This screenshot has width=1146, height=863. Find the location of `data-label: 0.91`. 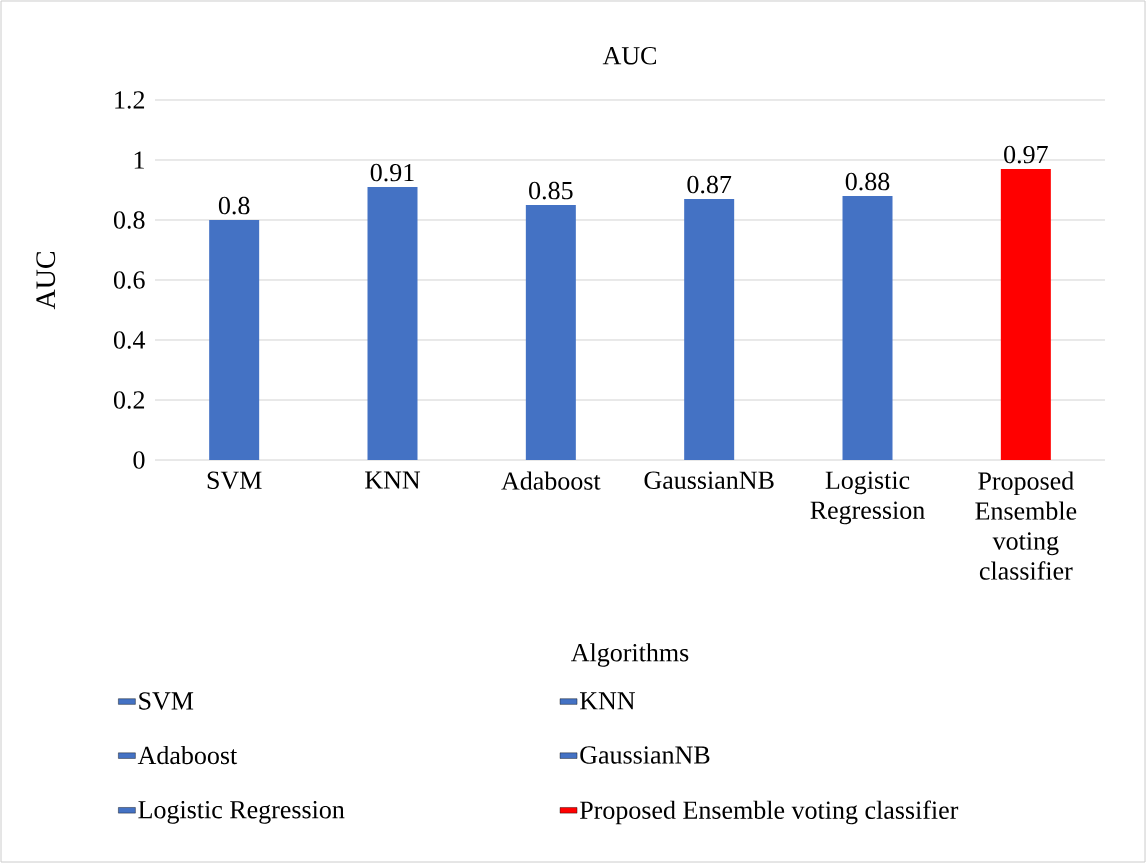

data-label: 0.91 is located at coordinates (392, 172).